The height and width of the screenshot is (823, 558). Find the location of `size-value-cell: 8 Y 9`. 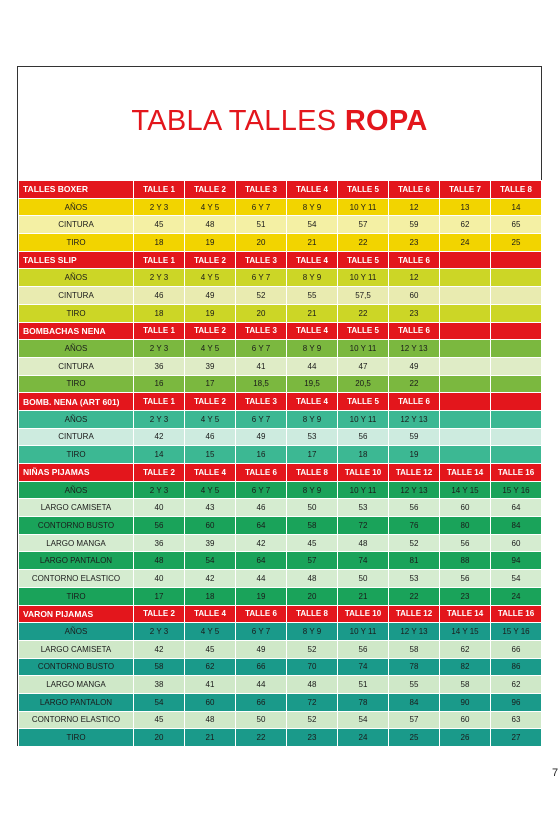

size-value-cell: 8 Y 9 is located at coordinates (312, 207).